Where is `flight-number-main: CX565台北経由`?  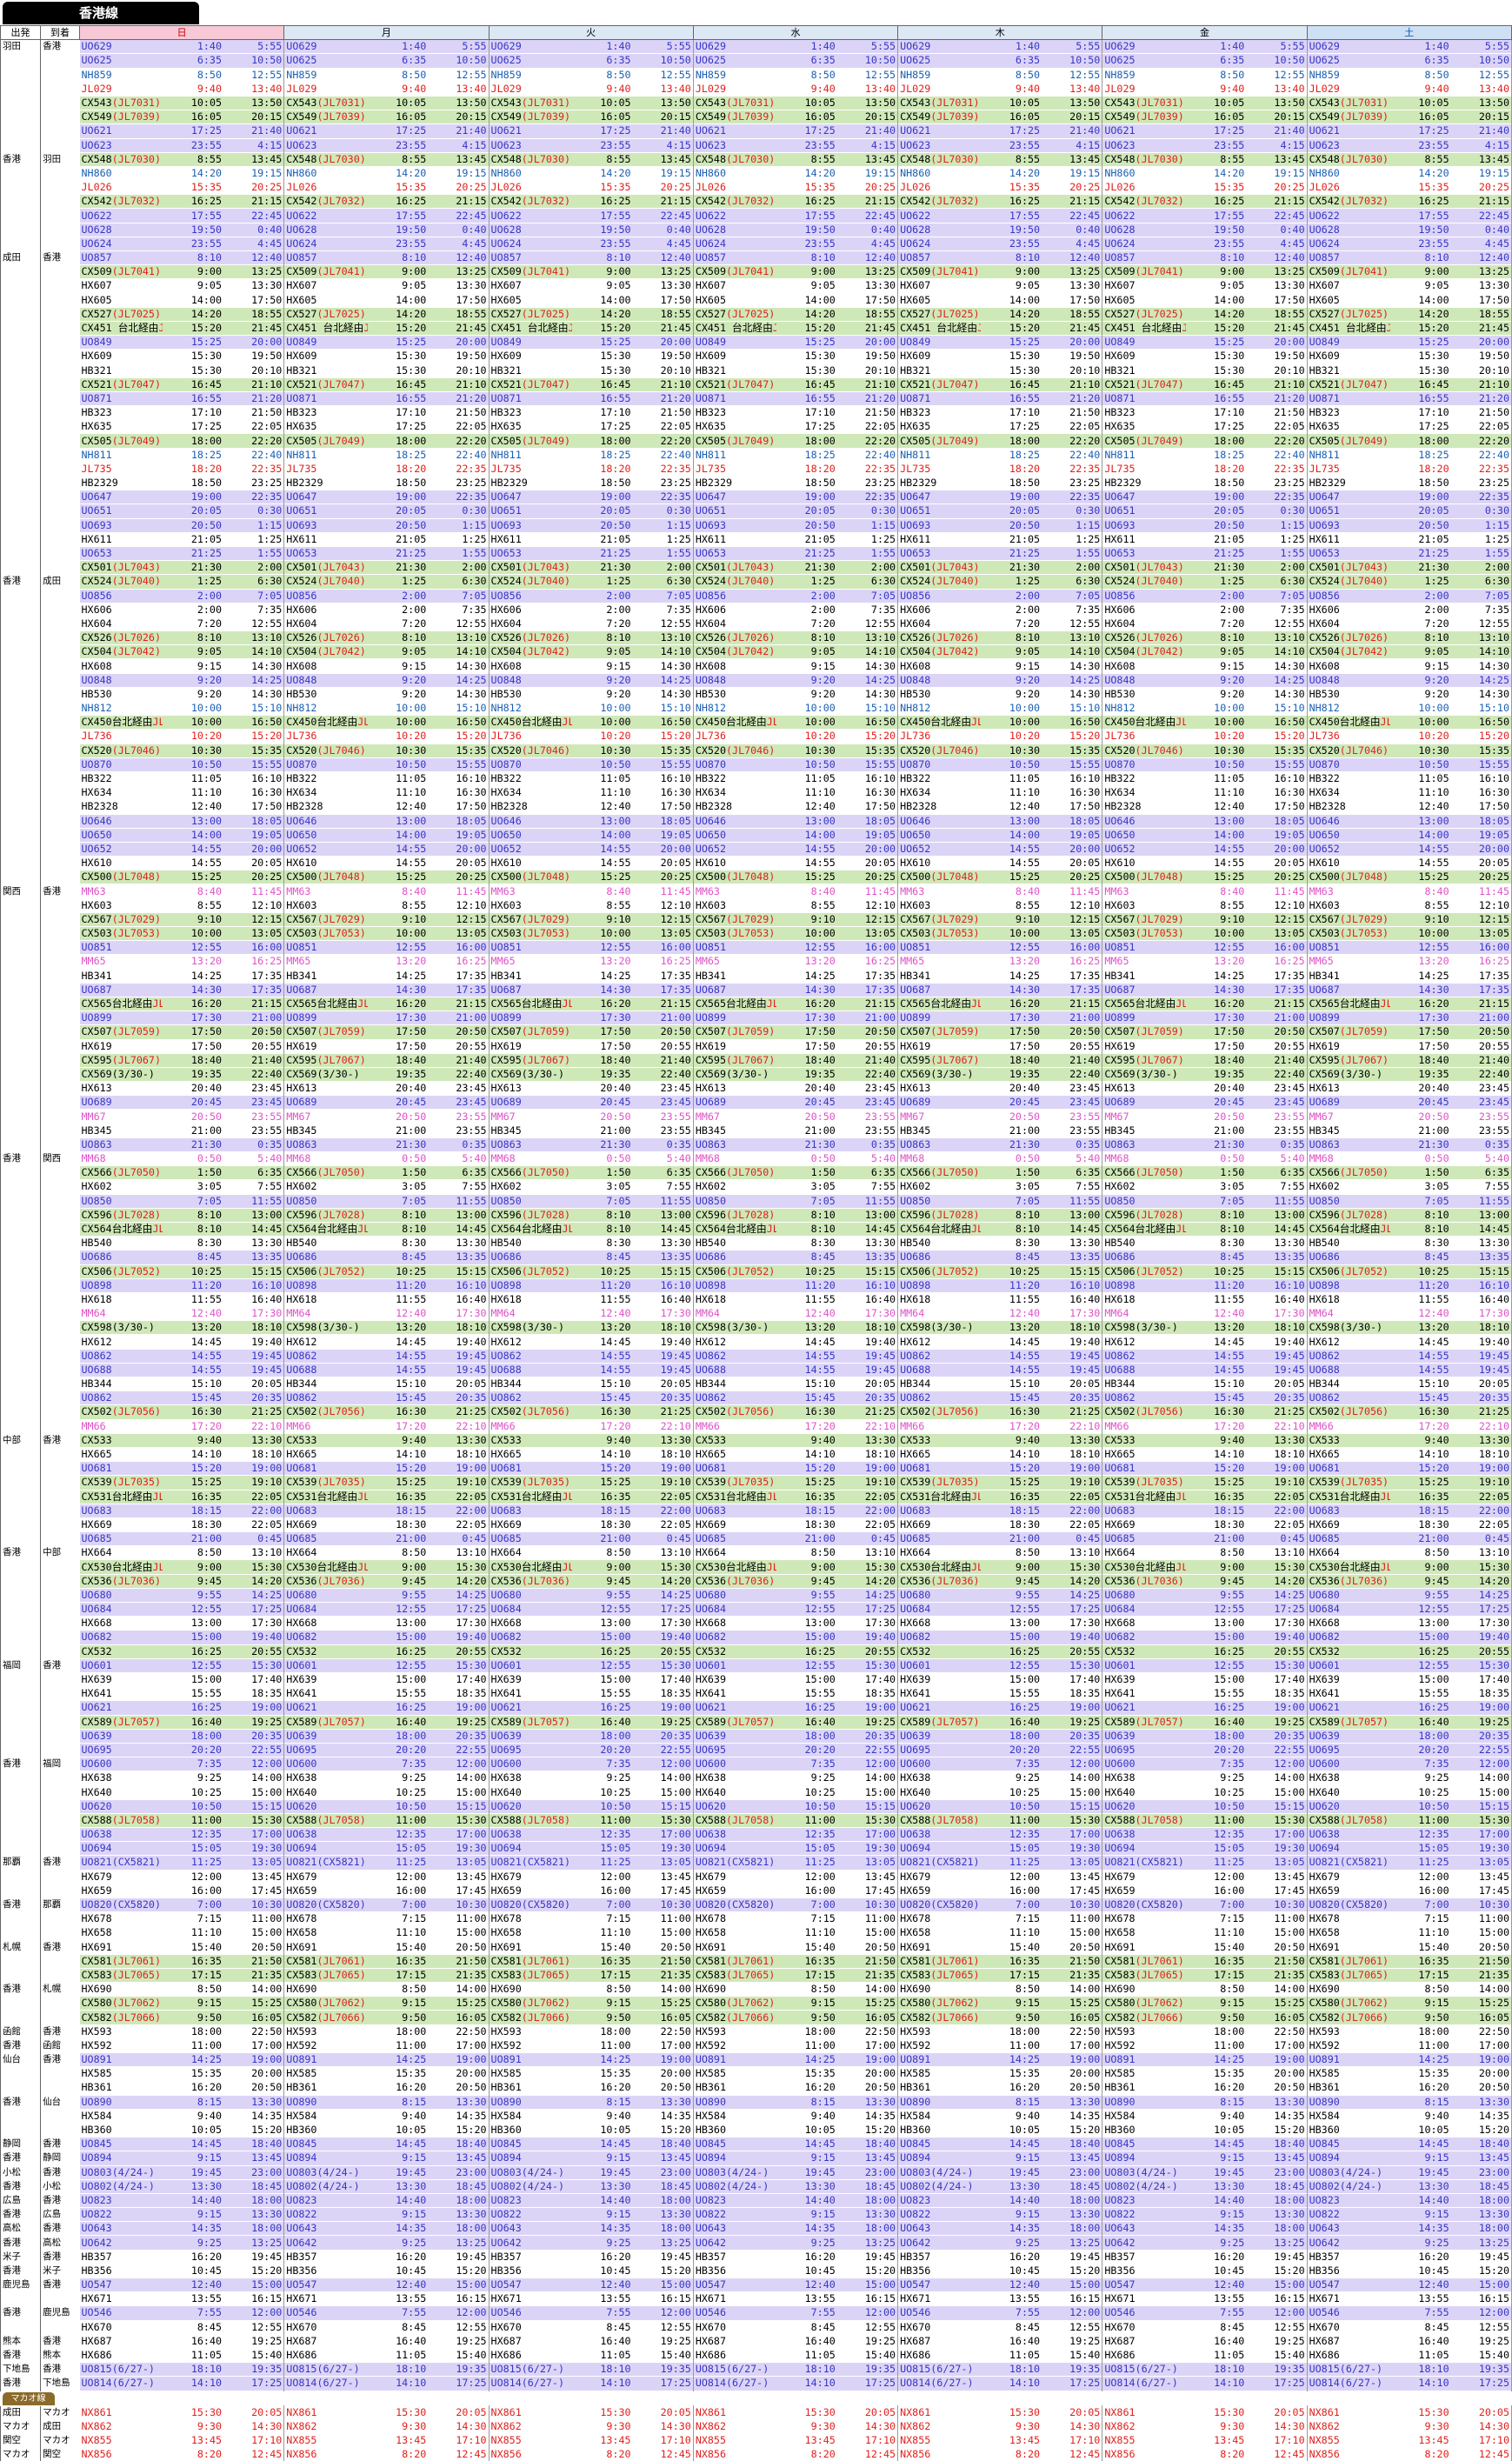 flight-number-main: CX565台北経由 is located at coordinates (731, 1003).